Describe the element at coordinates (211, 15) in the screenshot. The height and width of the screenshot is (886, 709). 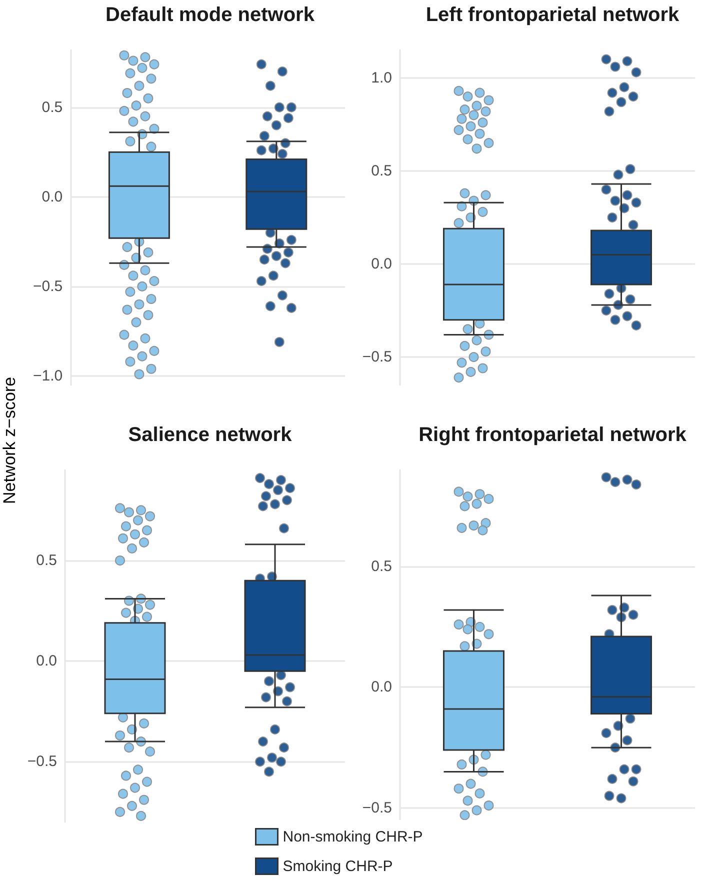
I see `chart-title: Default mode network` at that location.